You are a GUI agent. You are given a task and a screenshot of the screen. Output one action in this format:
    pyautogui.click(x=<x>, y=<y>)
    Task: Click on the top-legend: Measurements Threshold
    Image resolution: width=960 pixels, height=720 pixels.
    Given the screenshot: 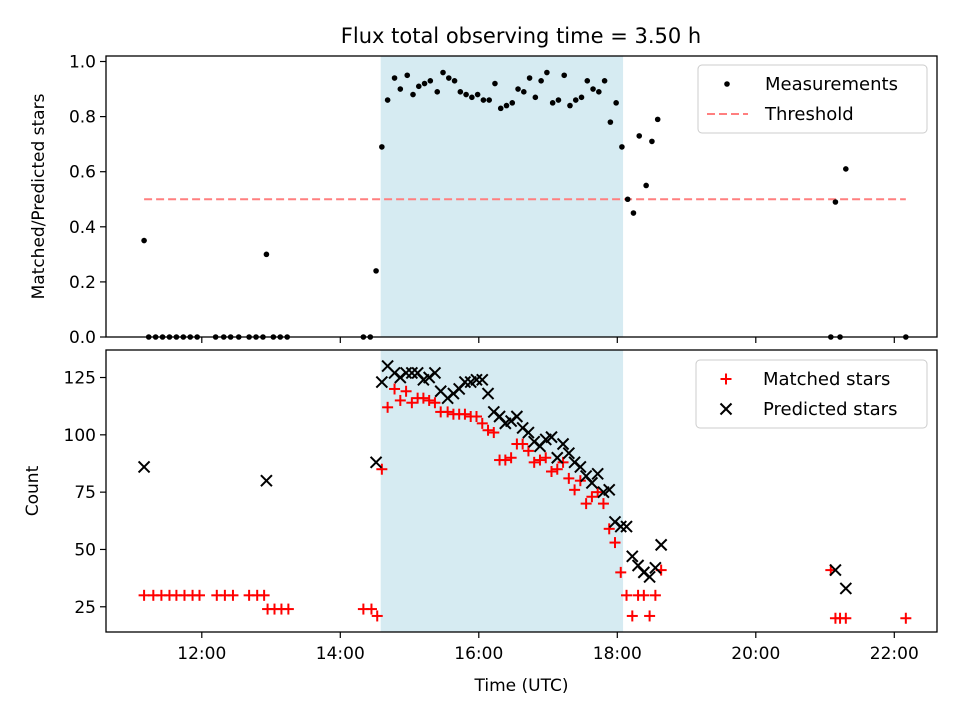 What is the action you would take?
    pyautogui.click(x=812, y=99)
    